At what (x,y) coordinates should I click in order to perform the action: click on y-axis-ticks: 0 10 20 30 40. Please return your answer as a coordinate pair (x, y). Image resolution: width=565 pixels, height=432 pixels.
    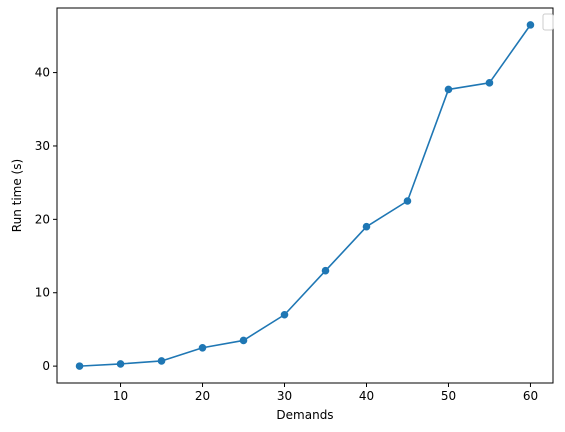
    Looking at the image, I should click on (46, 219).